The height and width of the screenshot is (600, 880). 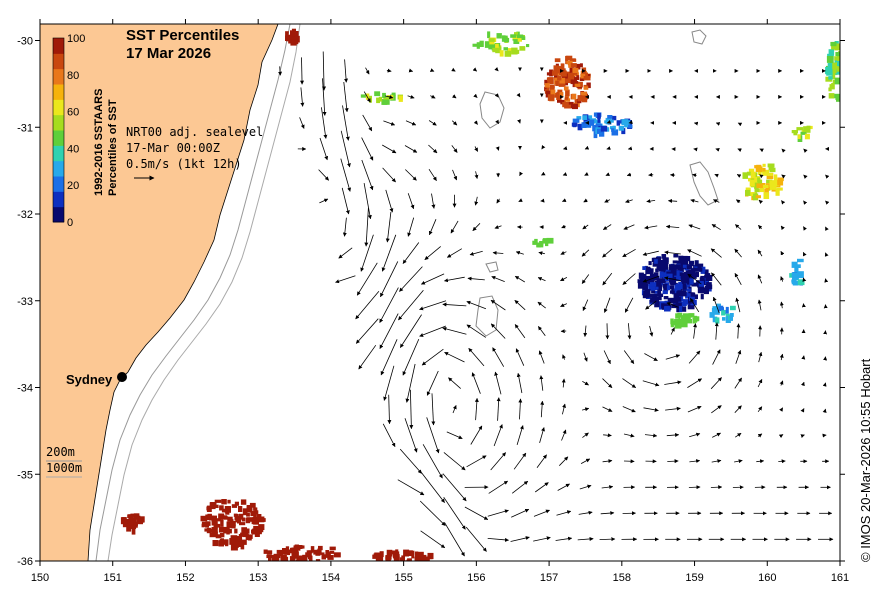 What do you see at coordinates (767, 578) in the screenshot?
I see `lon-tick-label: 160` at bounding box center [767, 578].